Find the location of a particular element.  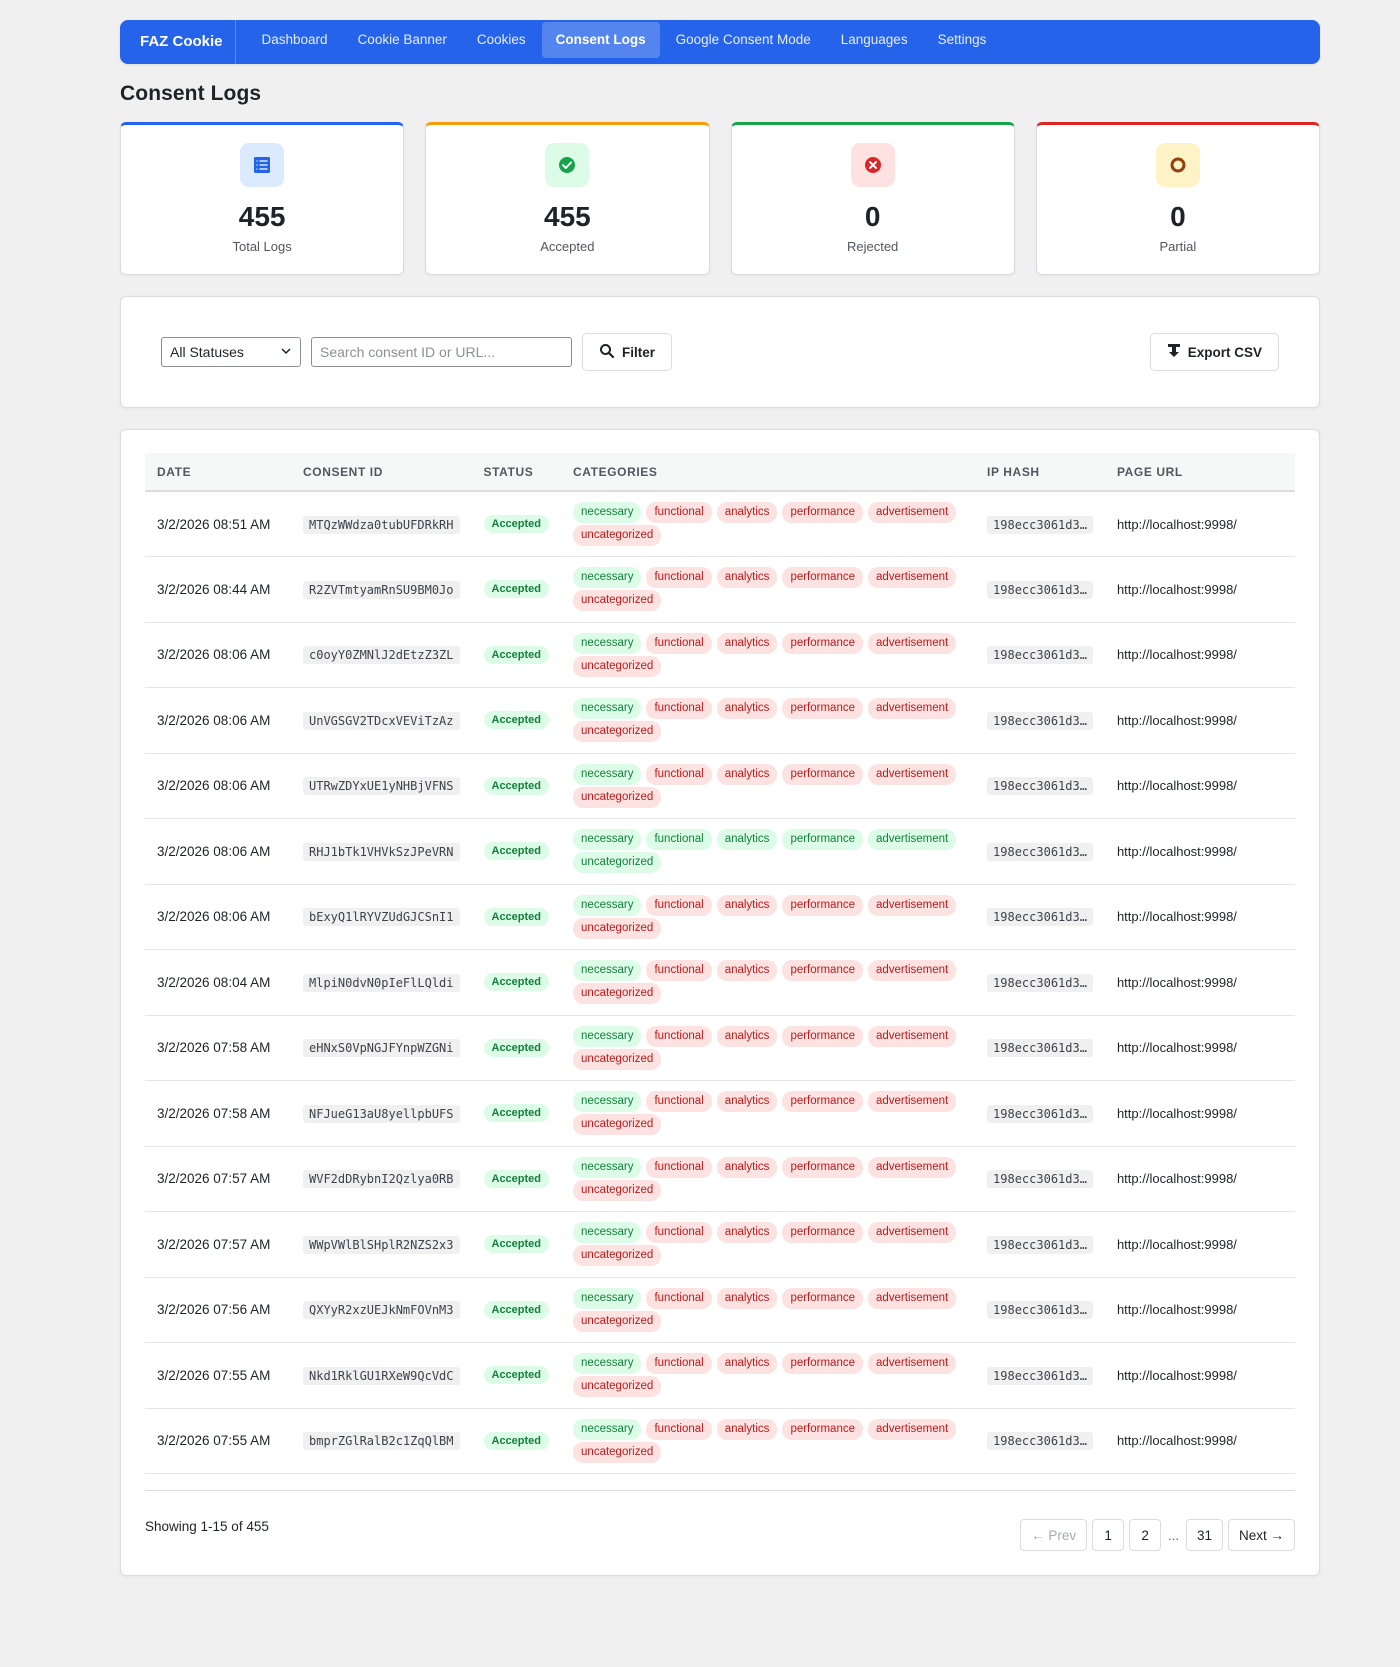

prev-page-button: ← Prev is located at coordinates (1054, 1535).